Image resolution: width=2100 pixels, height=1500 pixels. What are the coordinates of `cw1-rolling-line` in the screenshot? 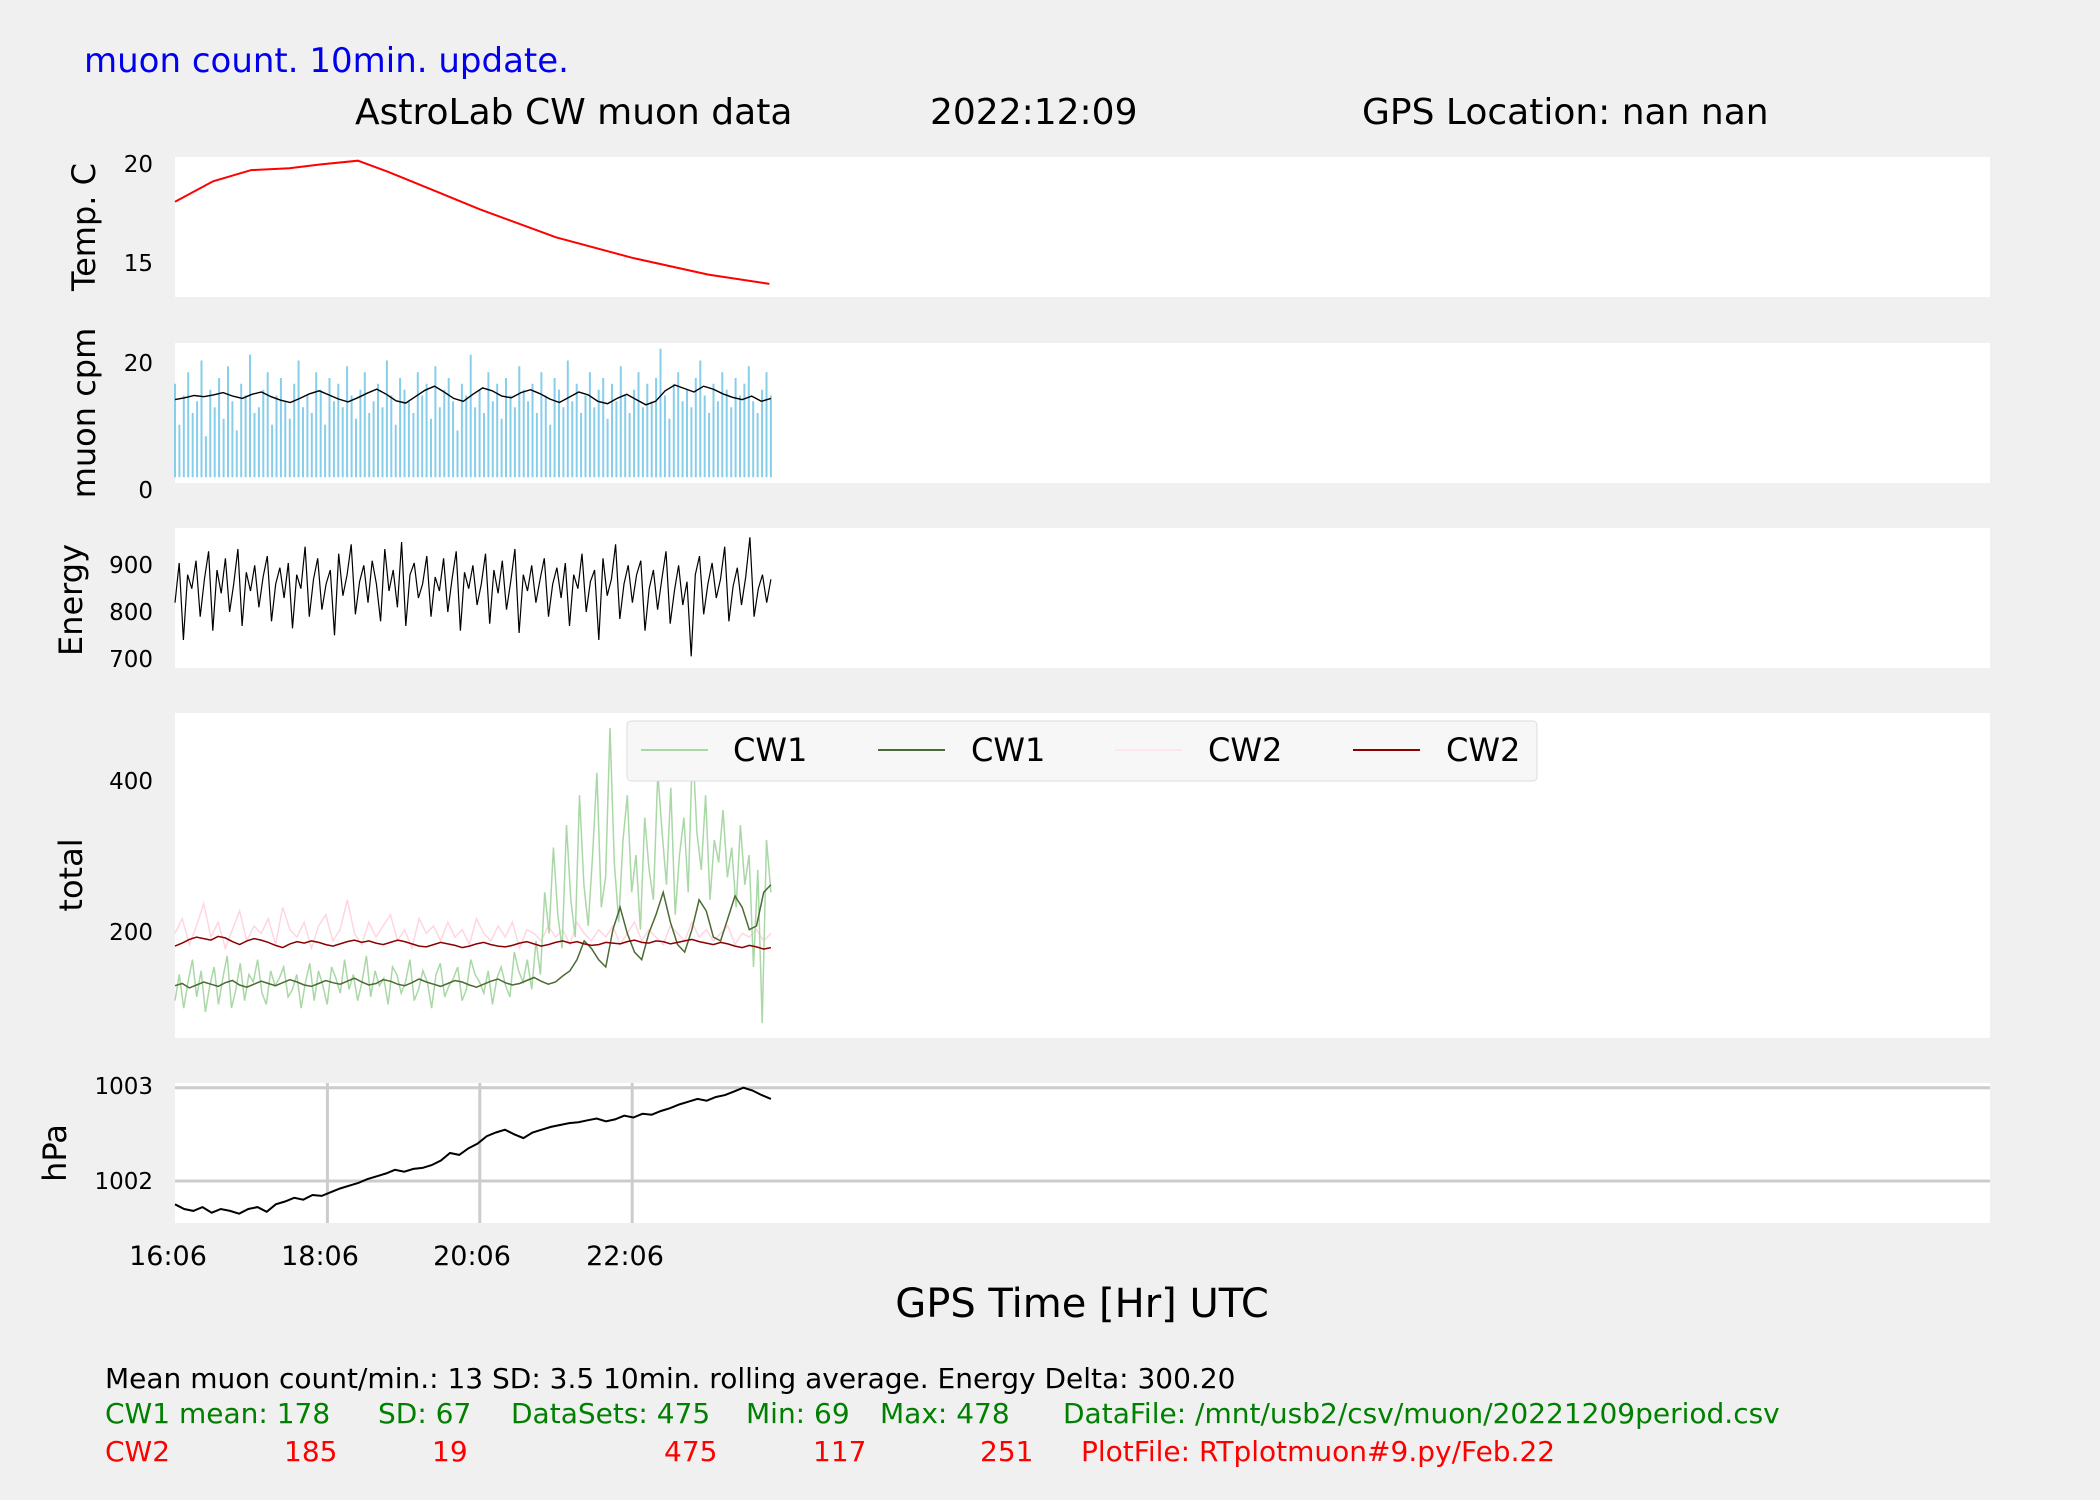 It's located at (473, 936).